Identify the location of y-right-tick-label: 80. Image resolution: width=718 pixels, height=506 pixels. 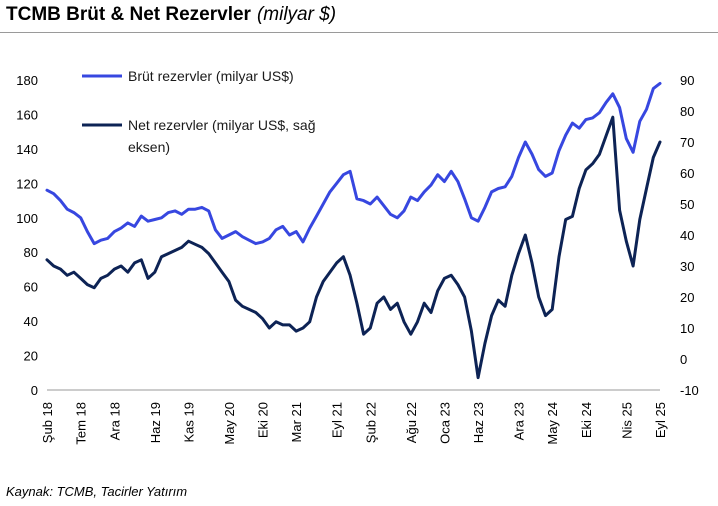
(687, 111).